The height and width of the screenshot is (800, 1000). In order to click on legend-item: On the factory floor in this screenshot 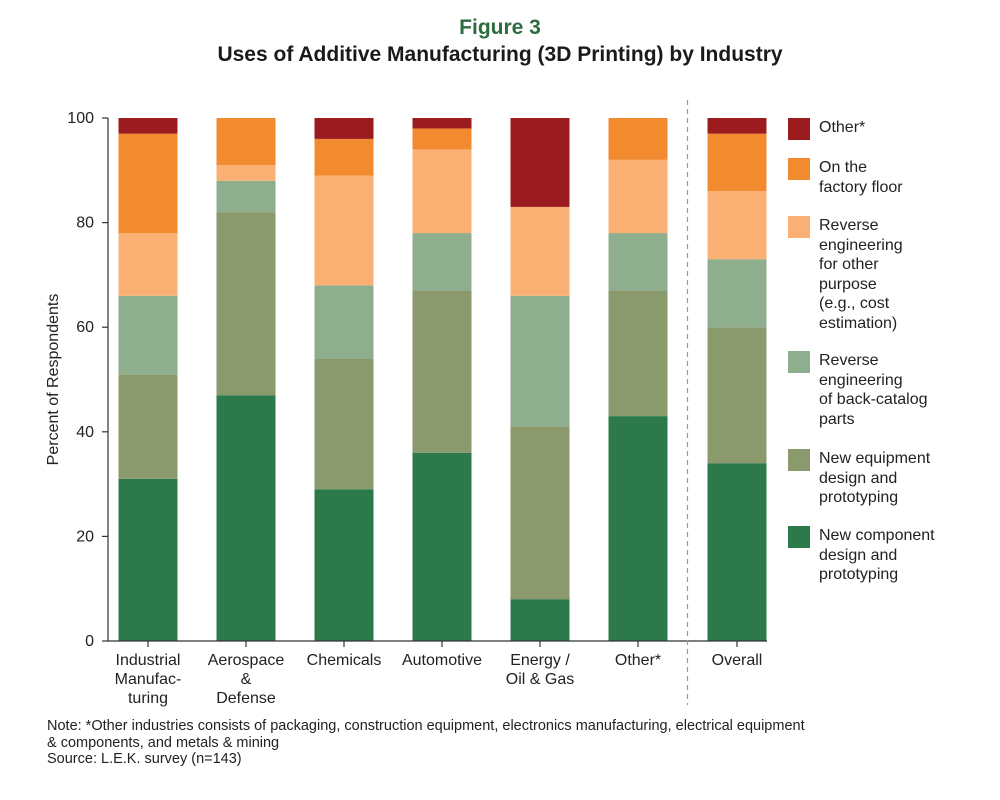, I will do `click(845, 177)`.